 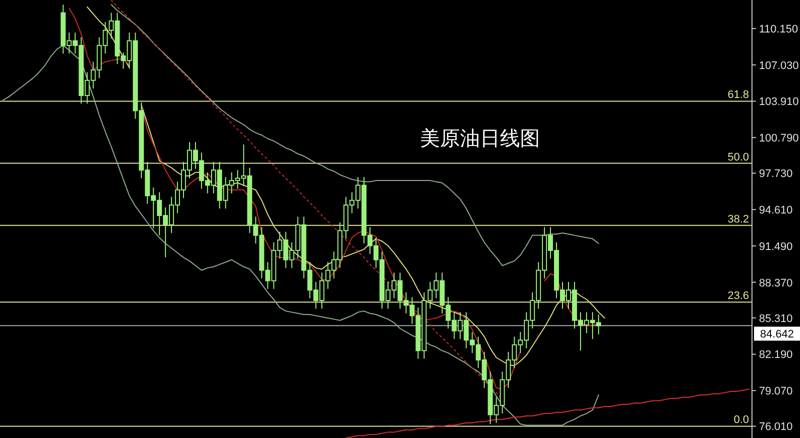 What do you see at coordinates (776, 210) in the screenshot?
I see `y-tick-label: 94.610` at bounding box center [776, 210].